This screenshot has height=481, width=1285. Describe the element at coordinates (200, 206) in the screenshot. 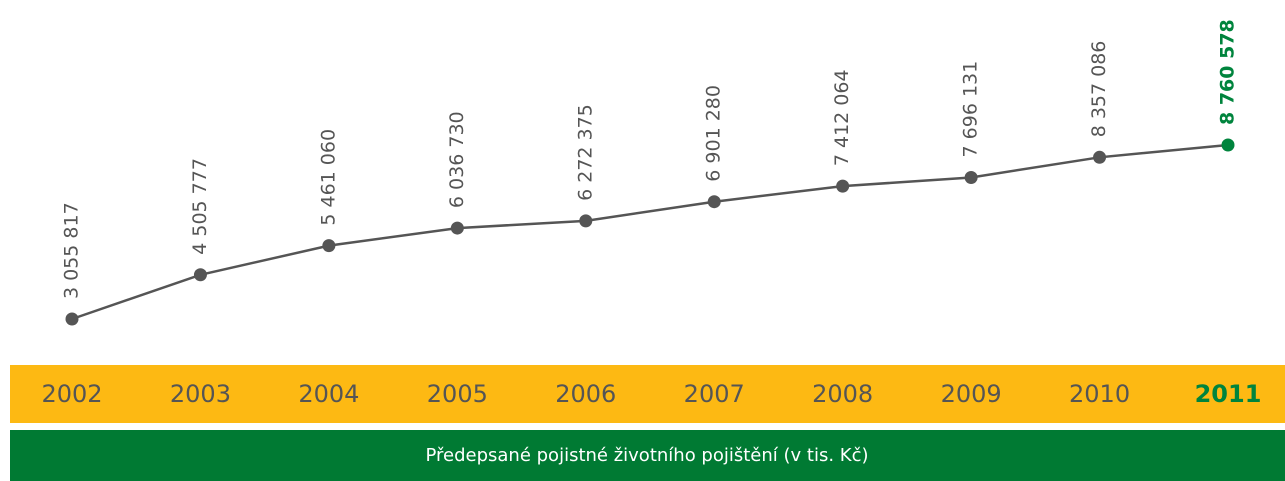

I see `data-label: 4 505 777` at that location.